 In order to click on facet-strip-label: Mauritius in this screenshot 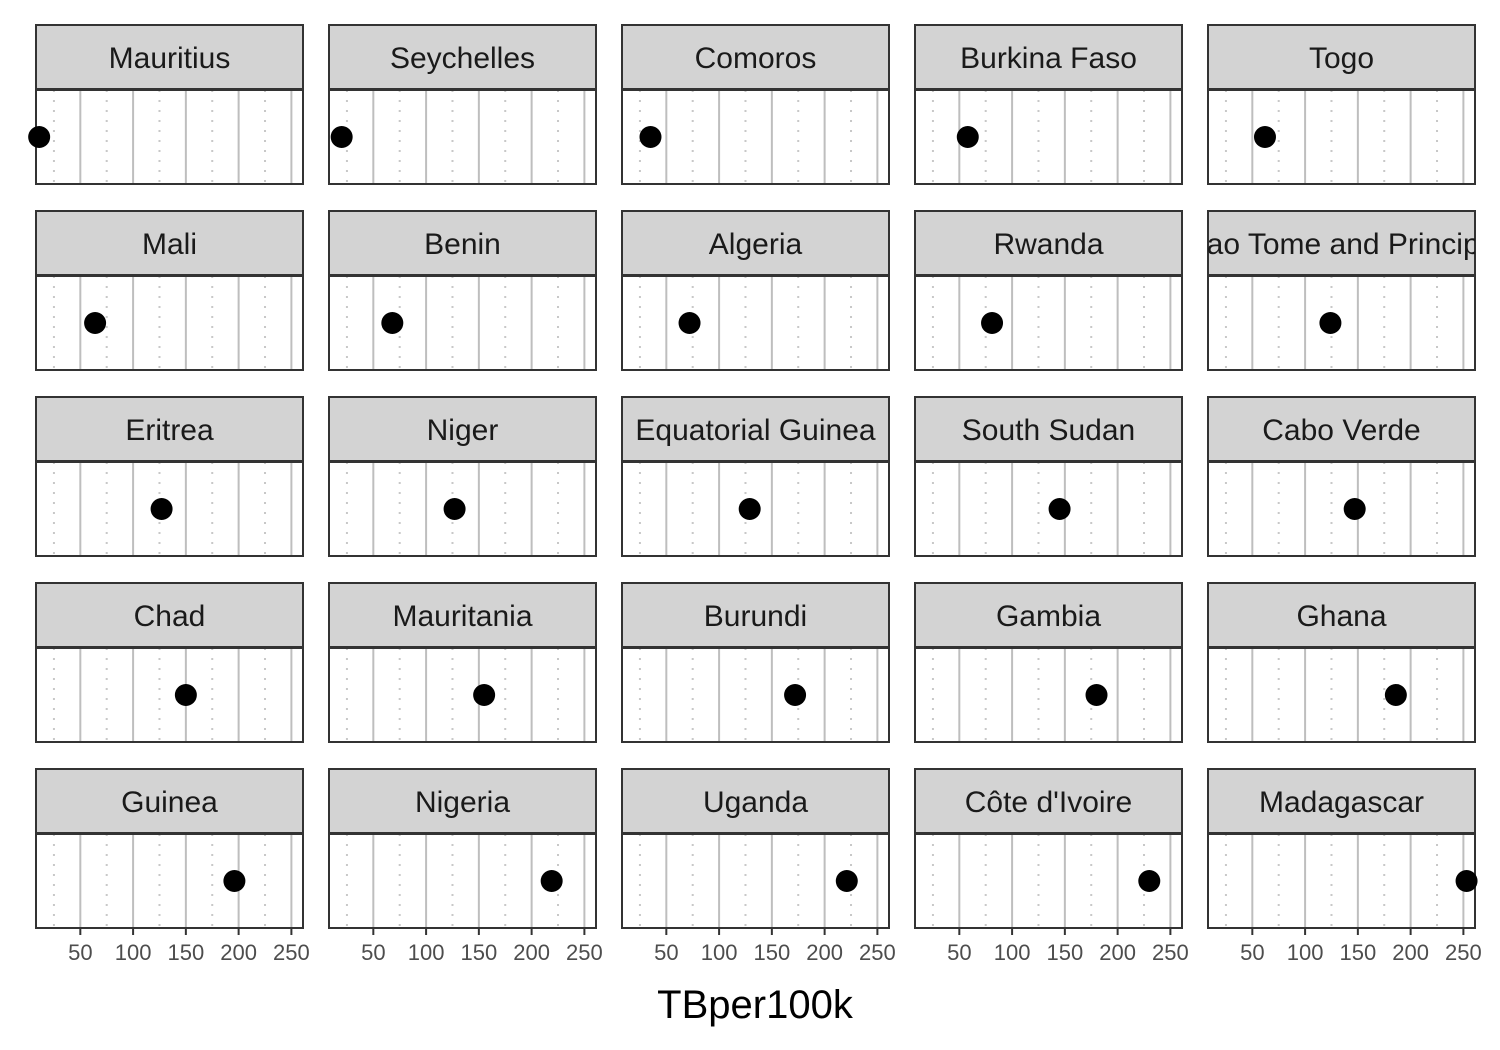, I will do `click(170, 58)`.